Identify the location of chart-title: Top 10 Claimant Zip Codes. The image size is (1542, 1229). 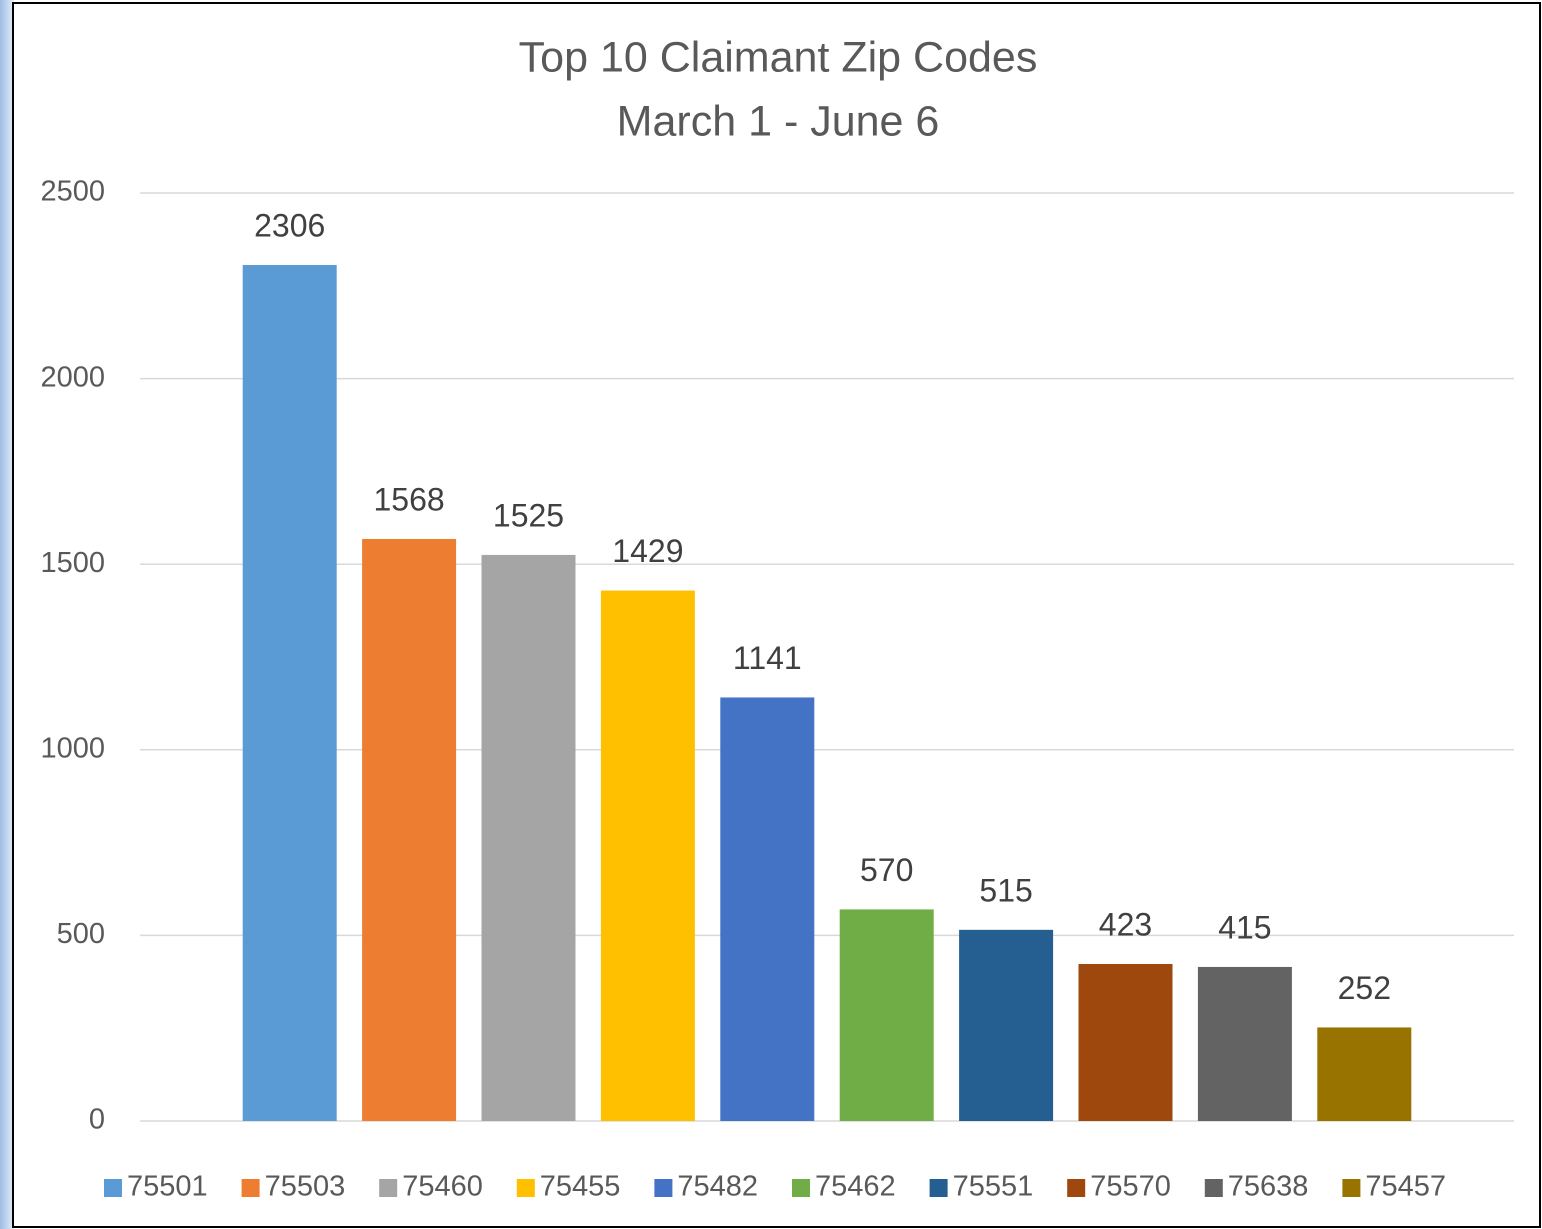
(778, 57).